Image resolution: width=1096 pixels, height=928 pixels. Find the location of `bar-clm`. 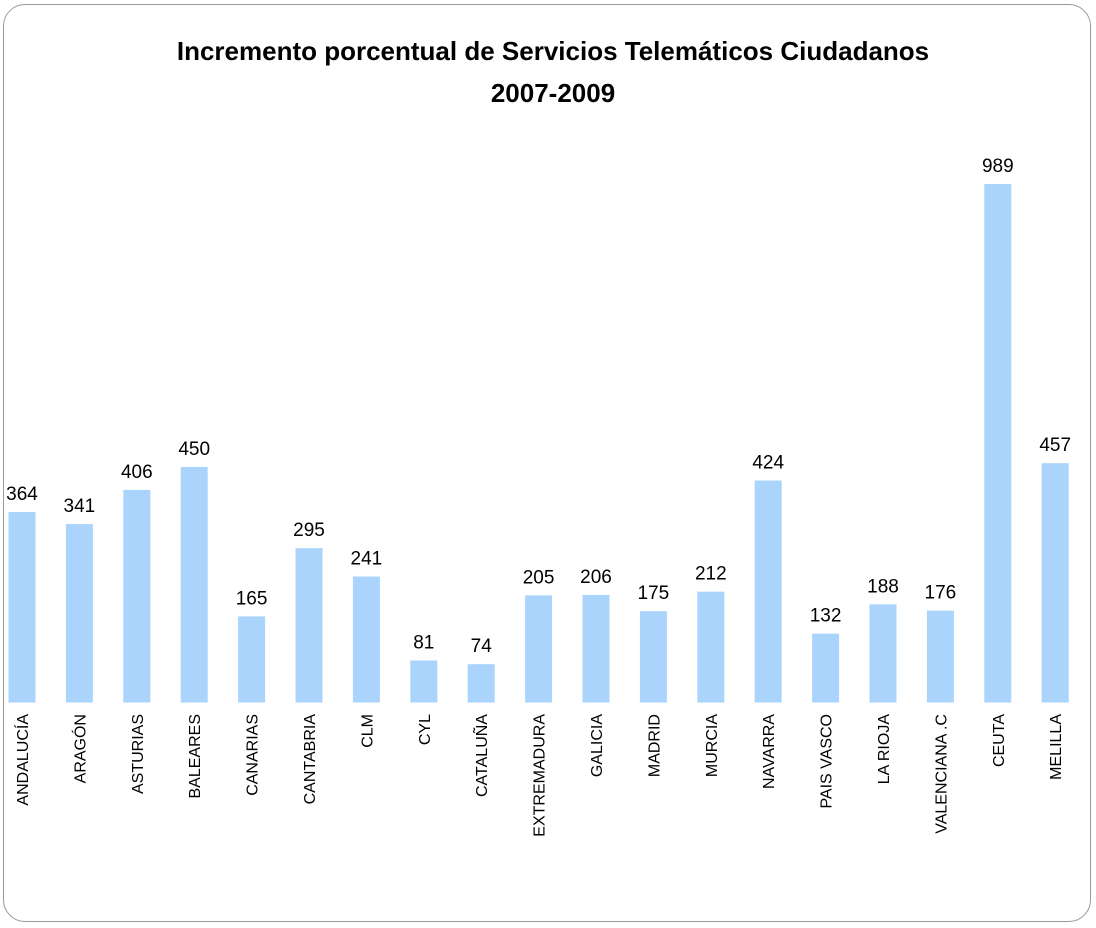

bar-clm is located at coordinates (366, 639).